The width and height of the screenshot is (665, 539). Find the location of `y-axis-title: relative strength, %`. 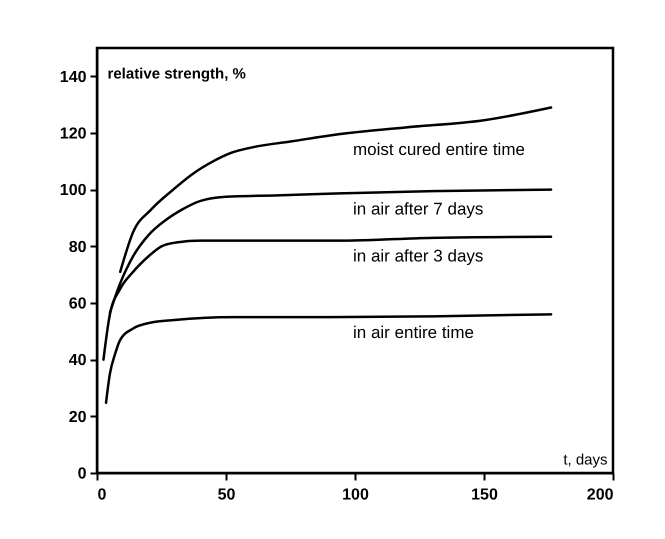

y-axis-title: relative strength, % is located at coordinates (177, 74).